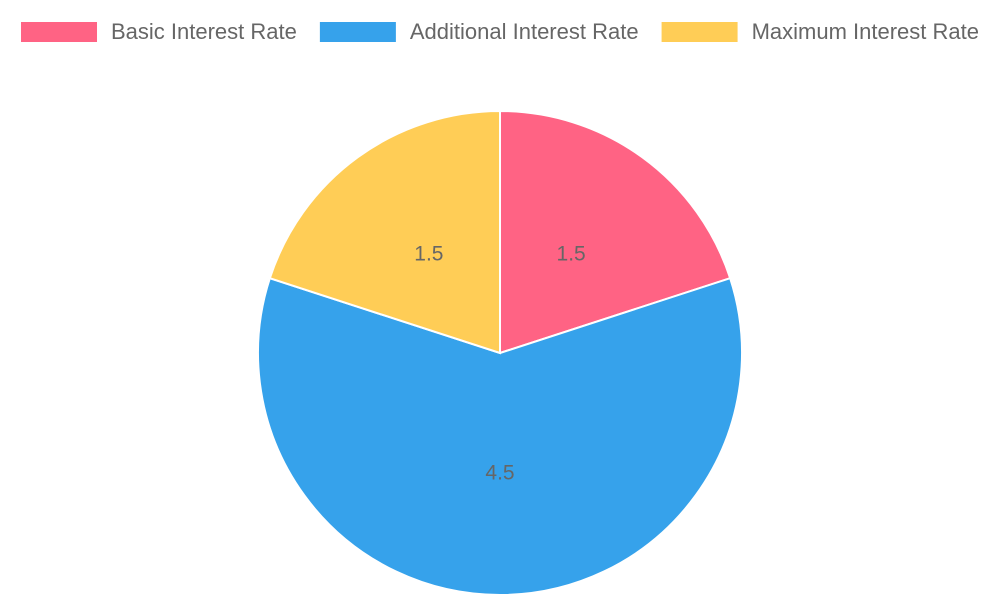 This screenshot has width=1000, height=600. I want to click on legend-label: Additional Interest Rate, so click(524, 31).